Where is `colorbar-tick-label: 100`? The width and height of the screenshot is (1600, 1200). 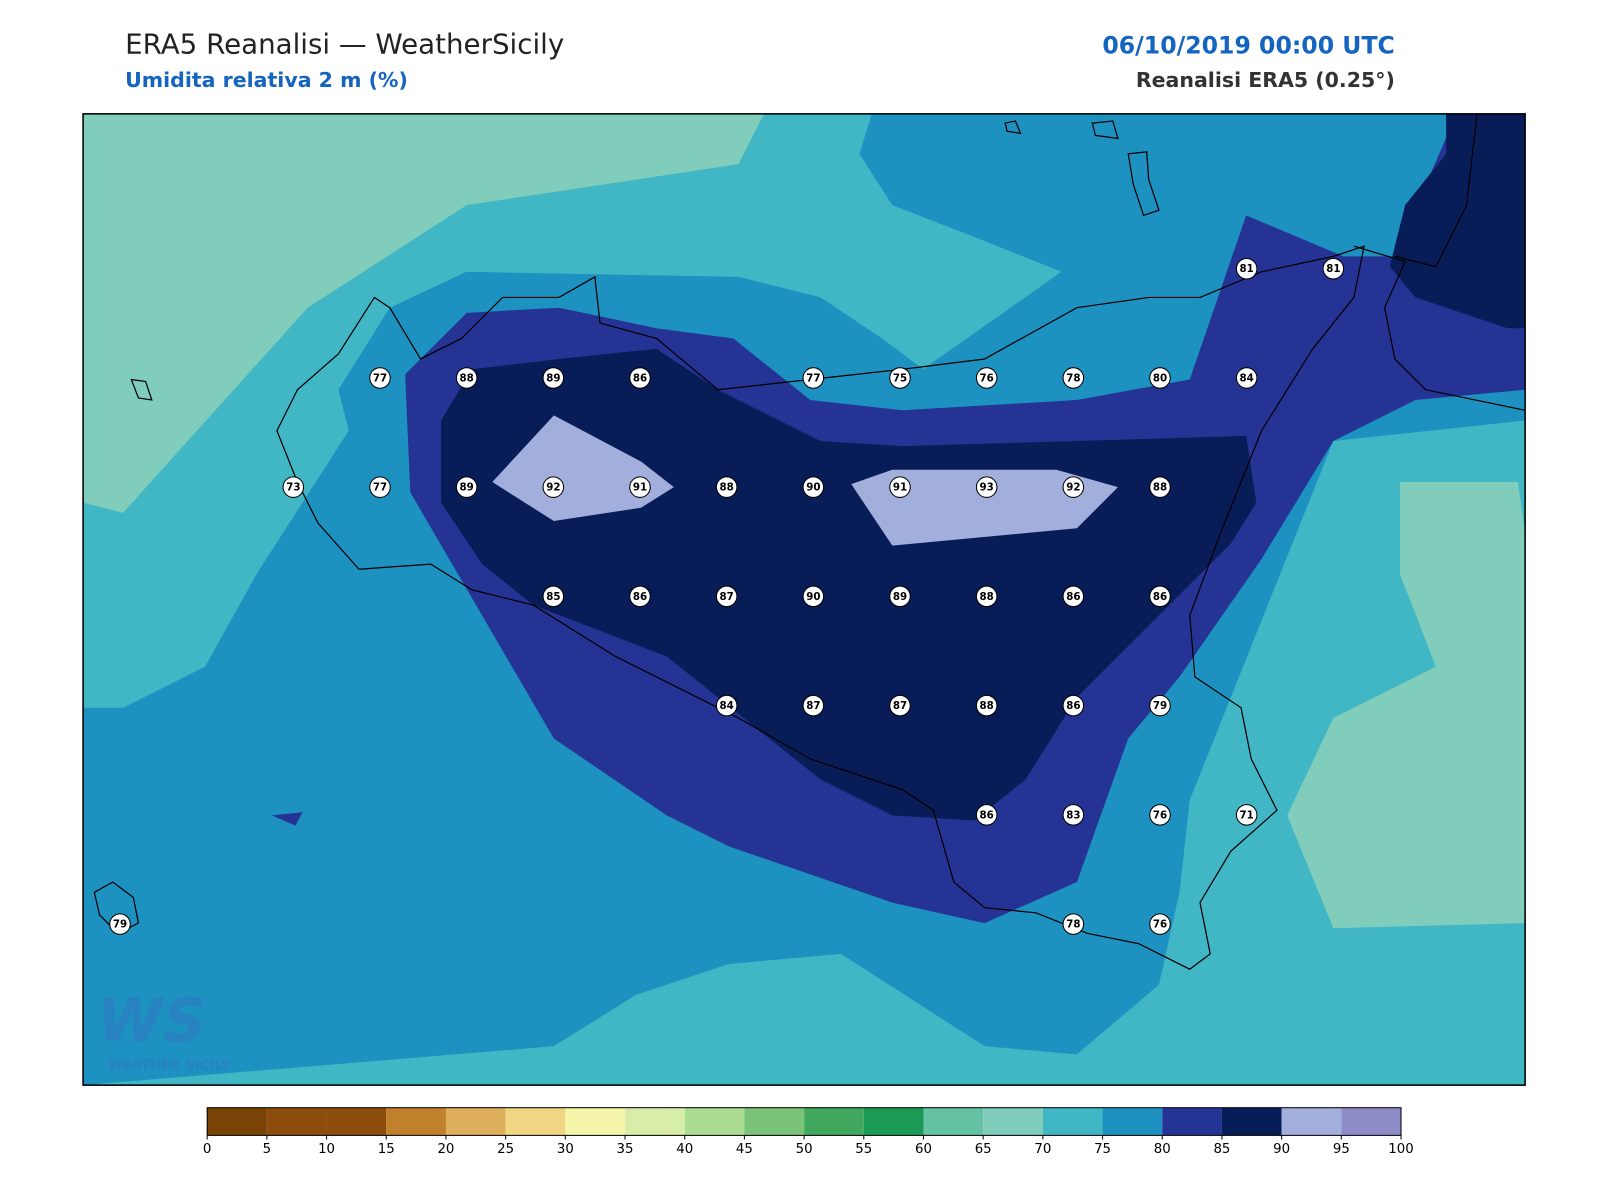
colorbar-tick-label: 100 is located at coordinates (1400, 1149).